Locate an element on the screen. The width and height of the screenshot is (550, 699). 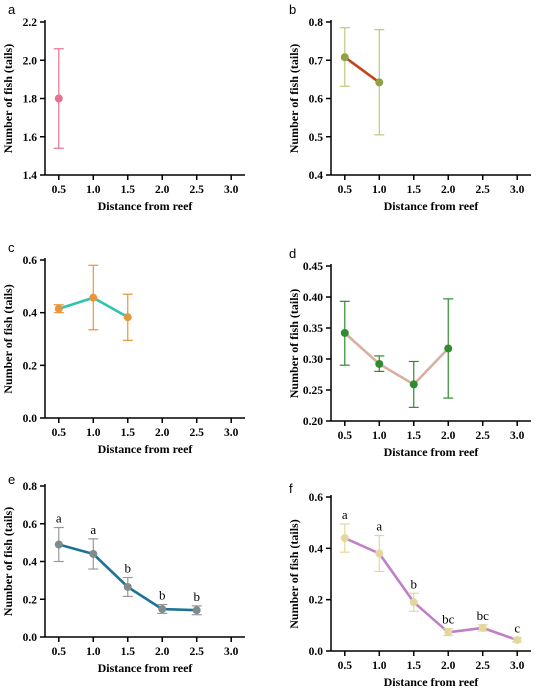
y-tick-label: 1.4 is located at coordinates (30, 176).